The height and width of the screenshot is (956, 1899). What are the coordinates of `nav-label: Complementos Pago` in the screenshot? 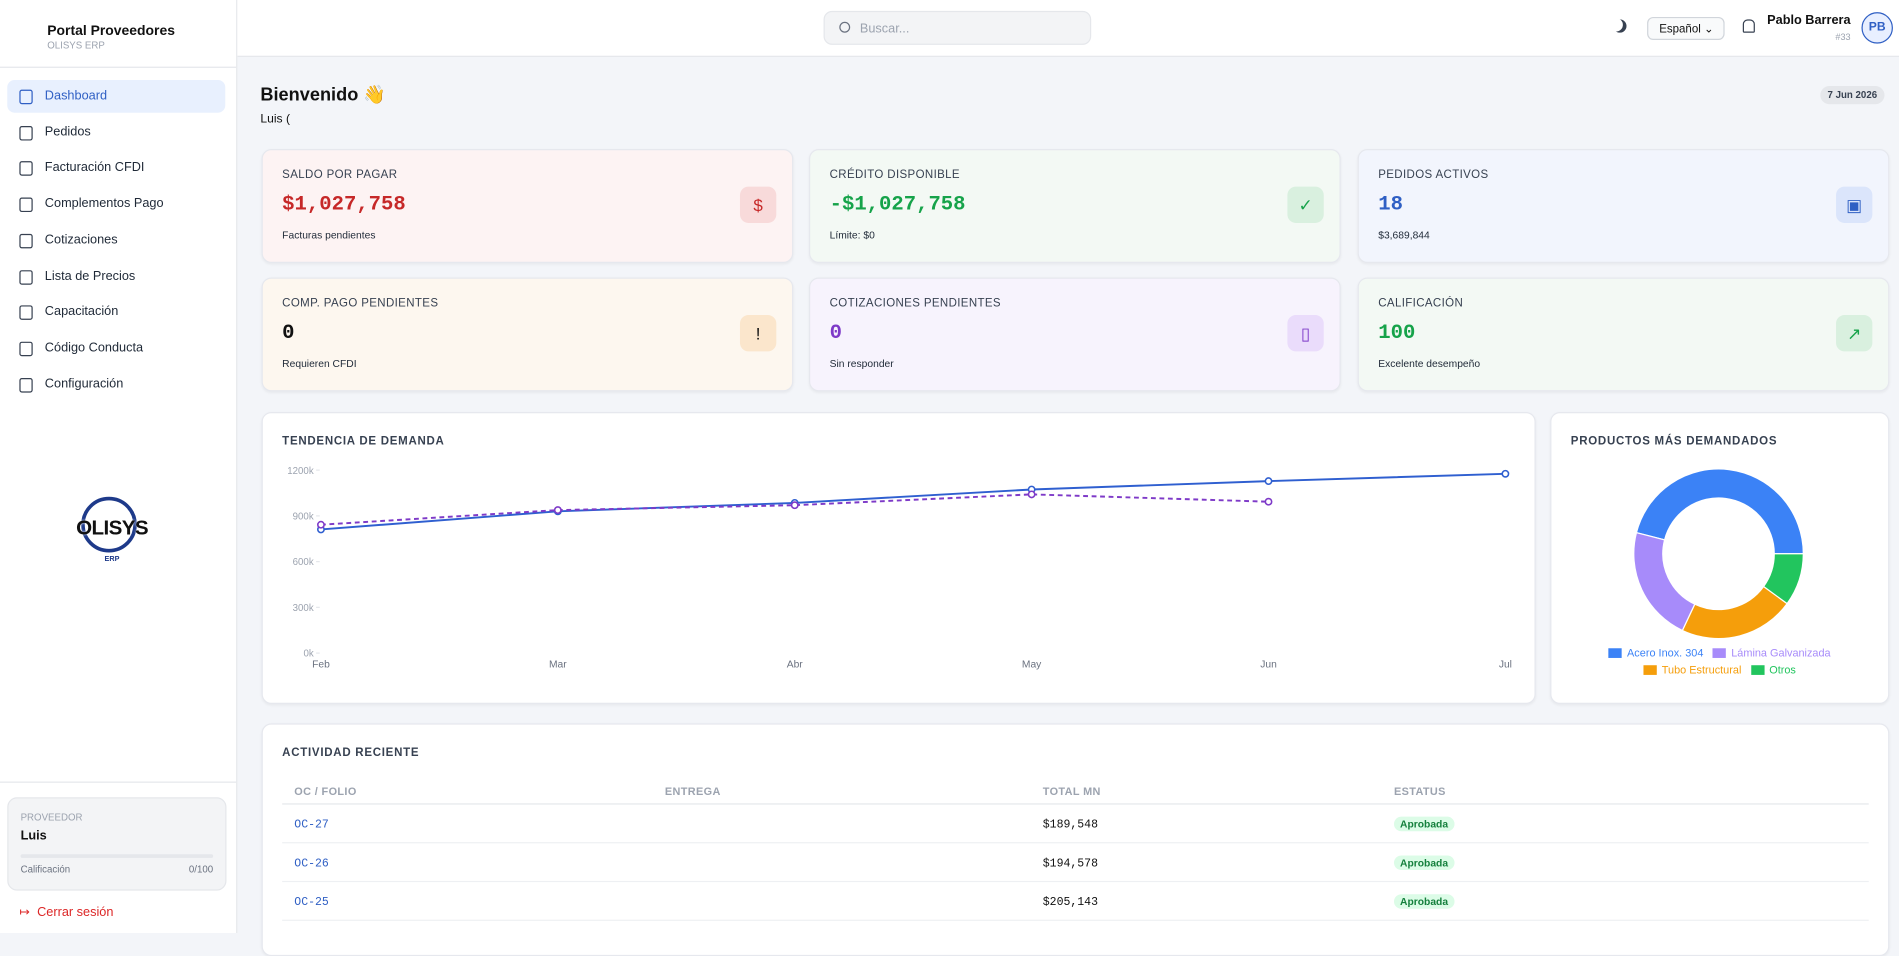 It's located at (104, 203).